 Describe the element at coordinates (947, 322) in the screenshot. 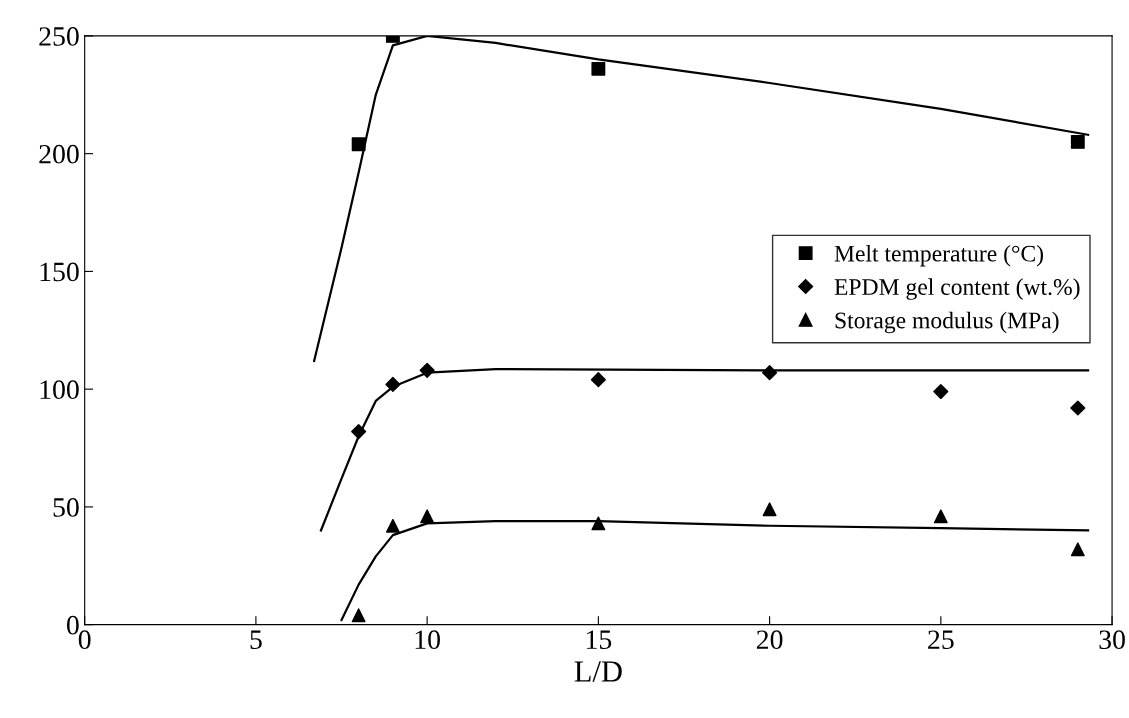

I see `legend-label: Storage modulus (MPa)` at that location.